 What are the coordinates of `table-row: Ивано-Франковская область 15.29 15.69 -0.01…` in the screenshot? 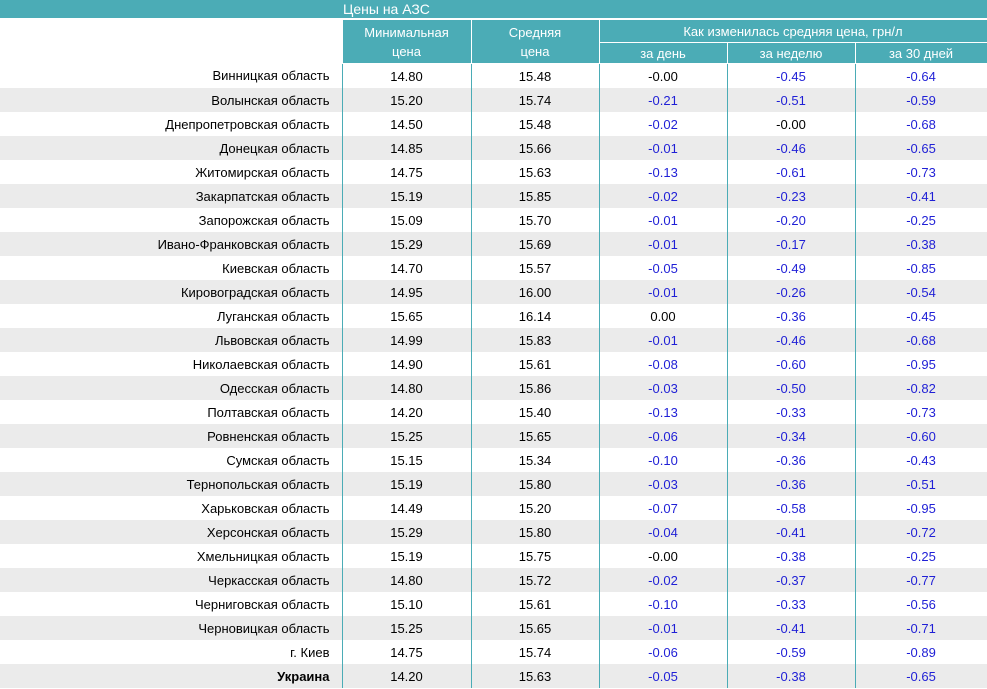 It's located at (493, 244).